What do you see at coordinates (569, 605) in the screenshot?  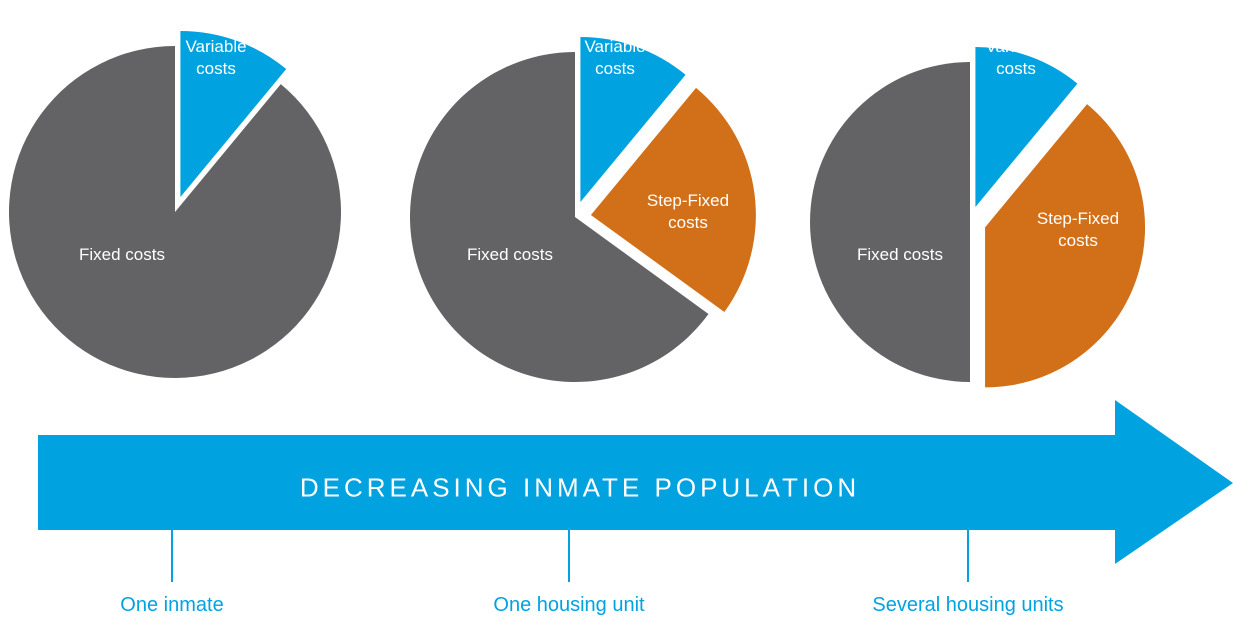 I see `stage-label: One housing unit` at bounding box center [569, 605].